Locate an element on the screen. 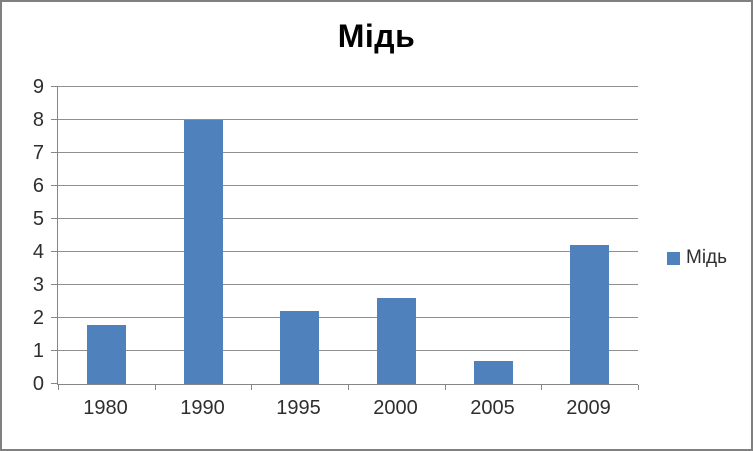 The width and height of the screenshot is (753, 451). legend-label: Мідь is located at coordinates (707, 257).